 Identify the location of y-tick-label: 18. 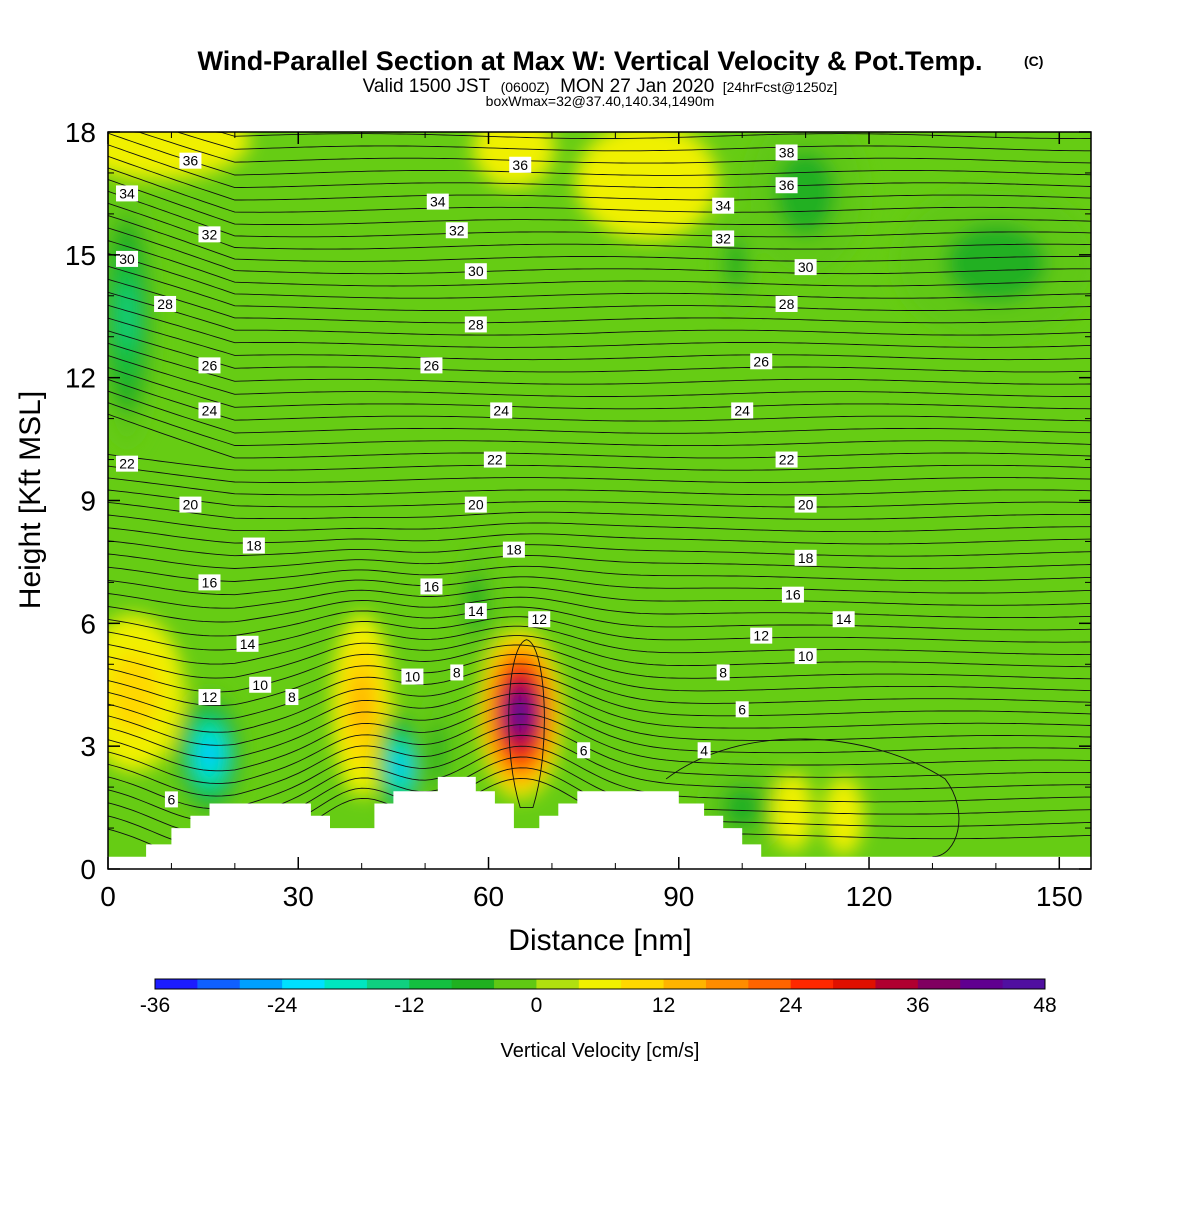
(80, 132).